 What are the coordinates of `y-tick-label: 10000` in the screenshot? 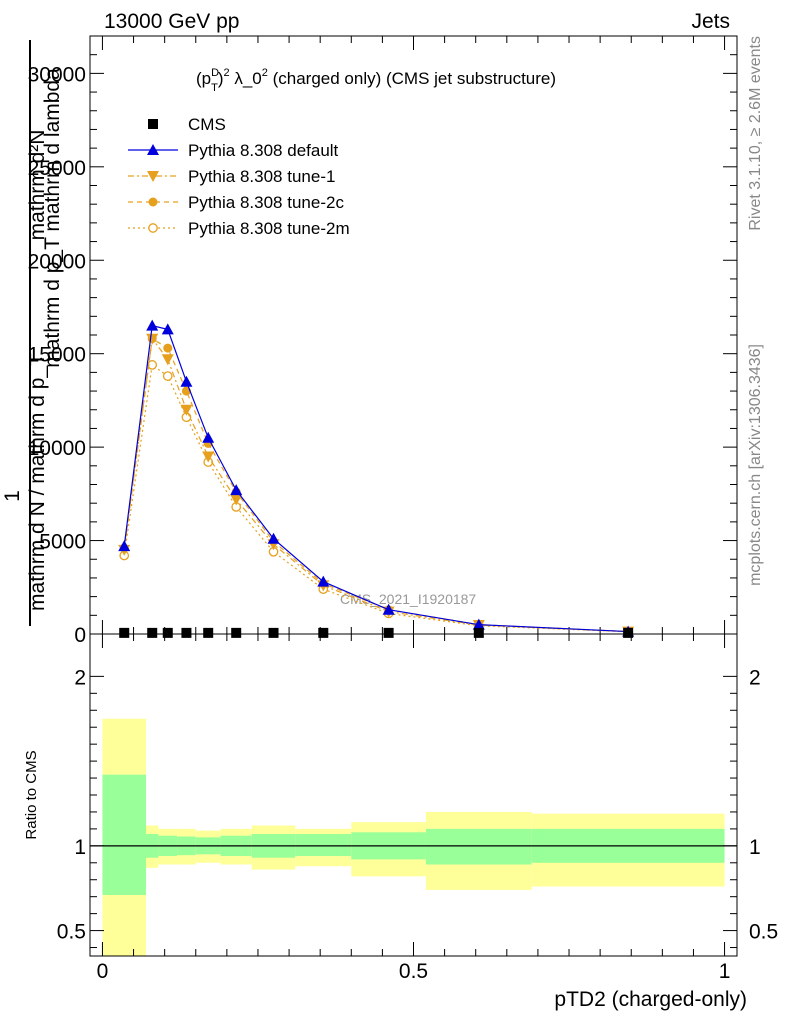 It's located at (57, 448).